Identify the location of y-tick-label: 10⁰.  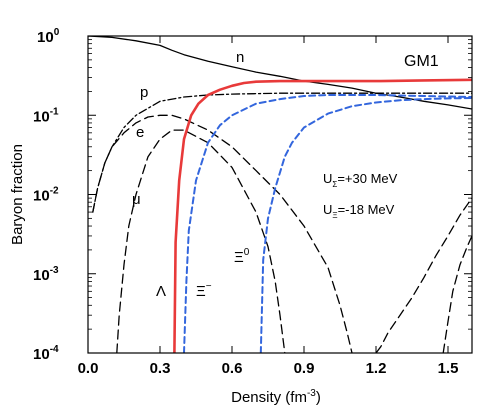
(48, 36).